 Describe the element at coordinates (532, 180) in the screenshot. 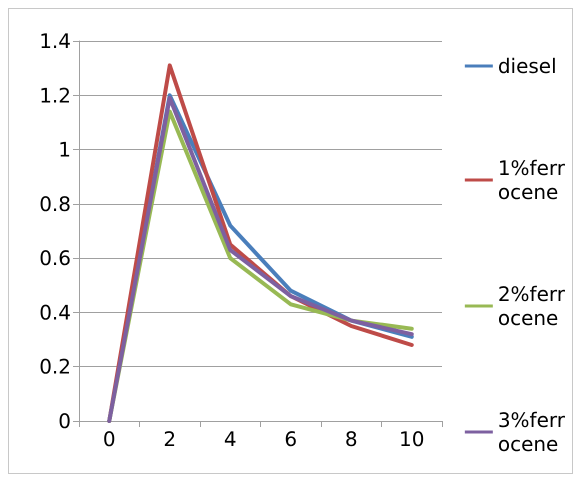

I see `legend-label: 1%ferrocene` at that location.